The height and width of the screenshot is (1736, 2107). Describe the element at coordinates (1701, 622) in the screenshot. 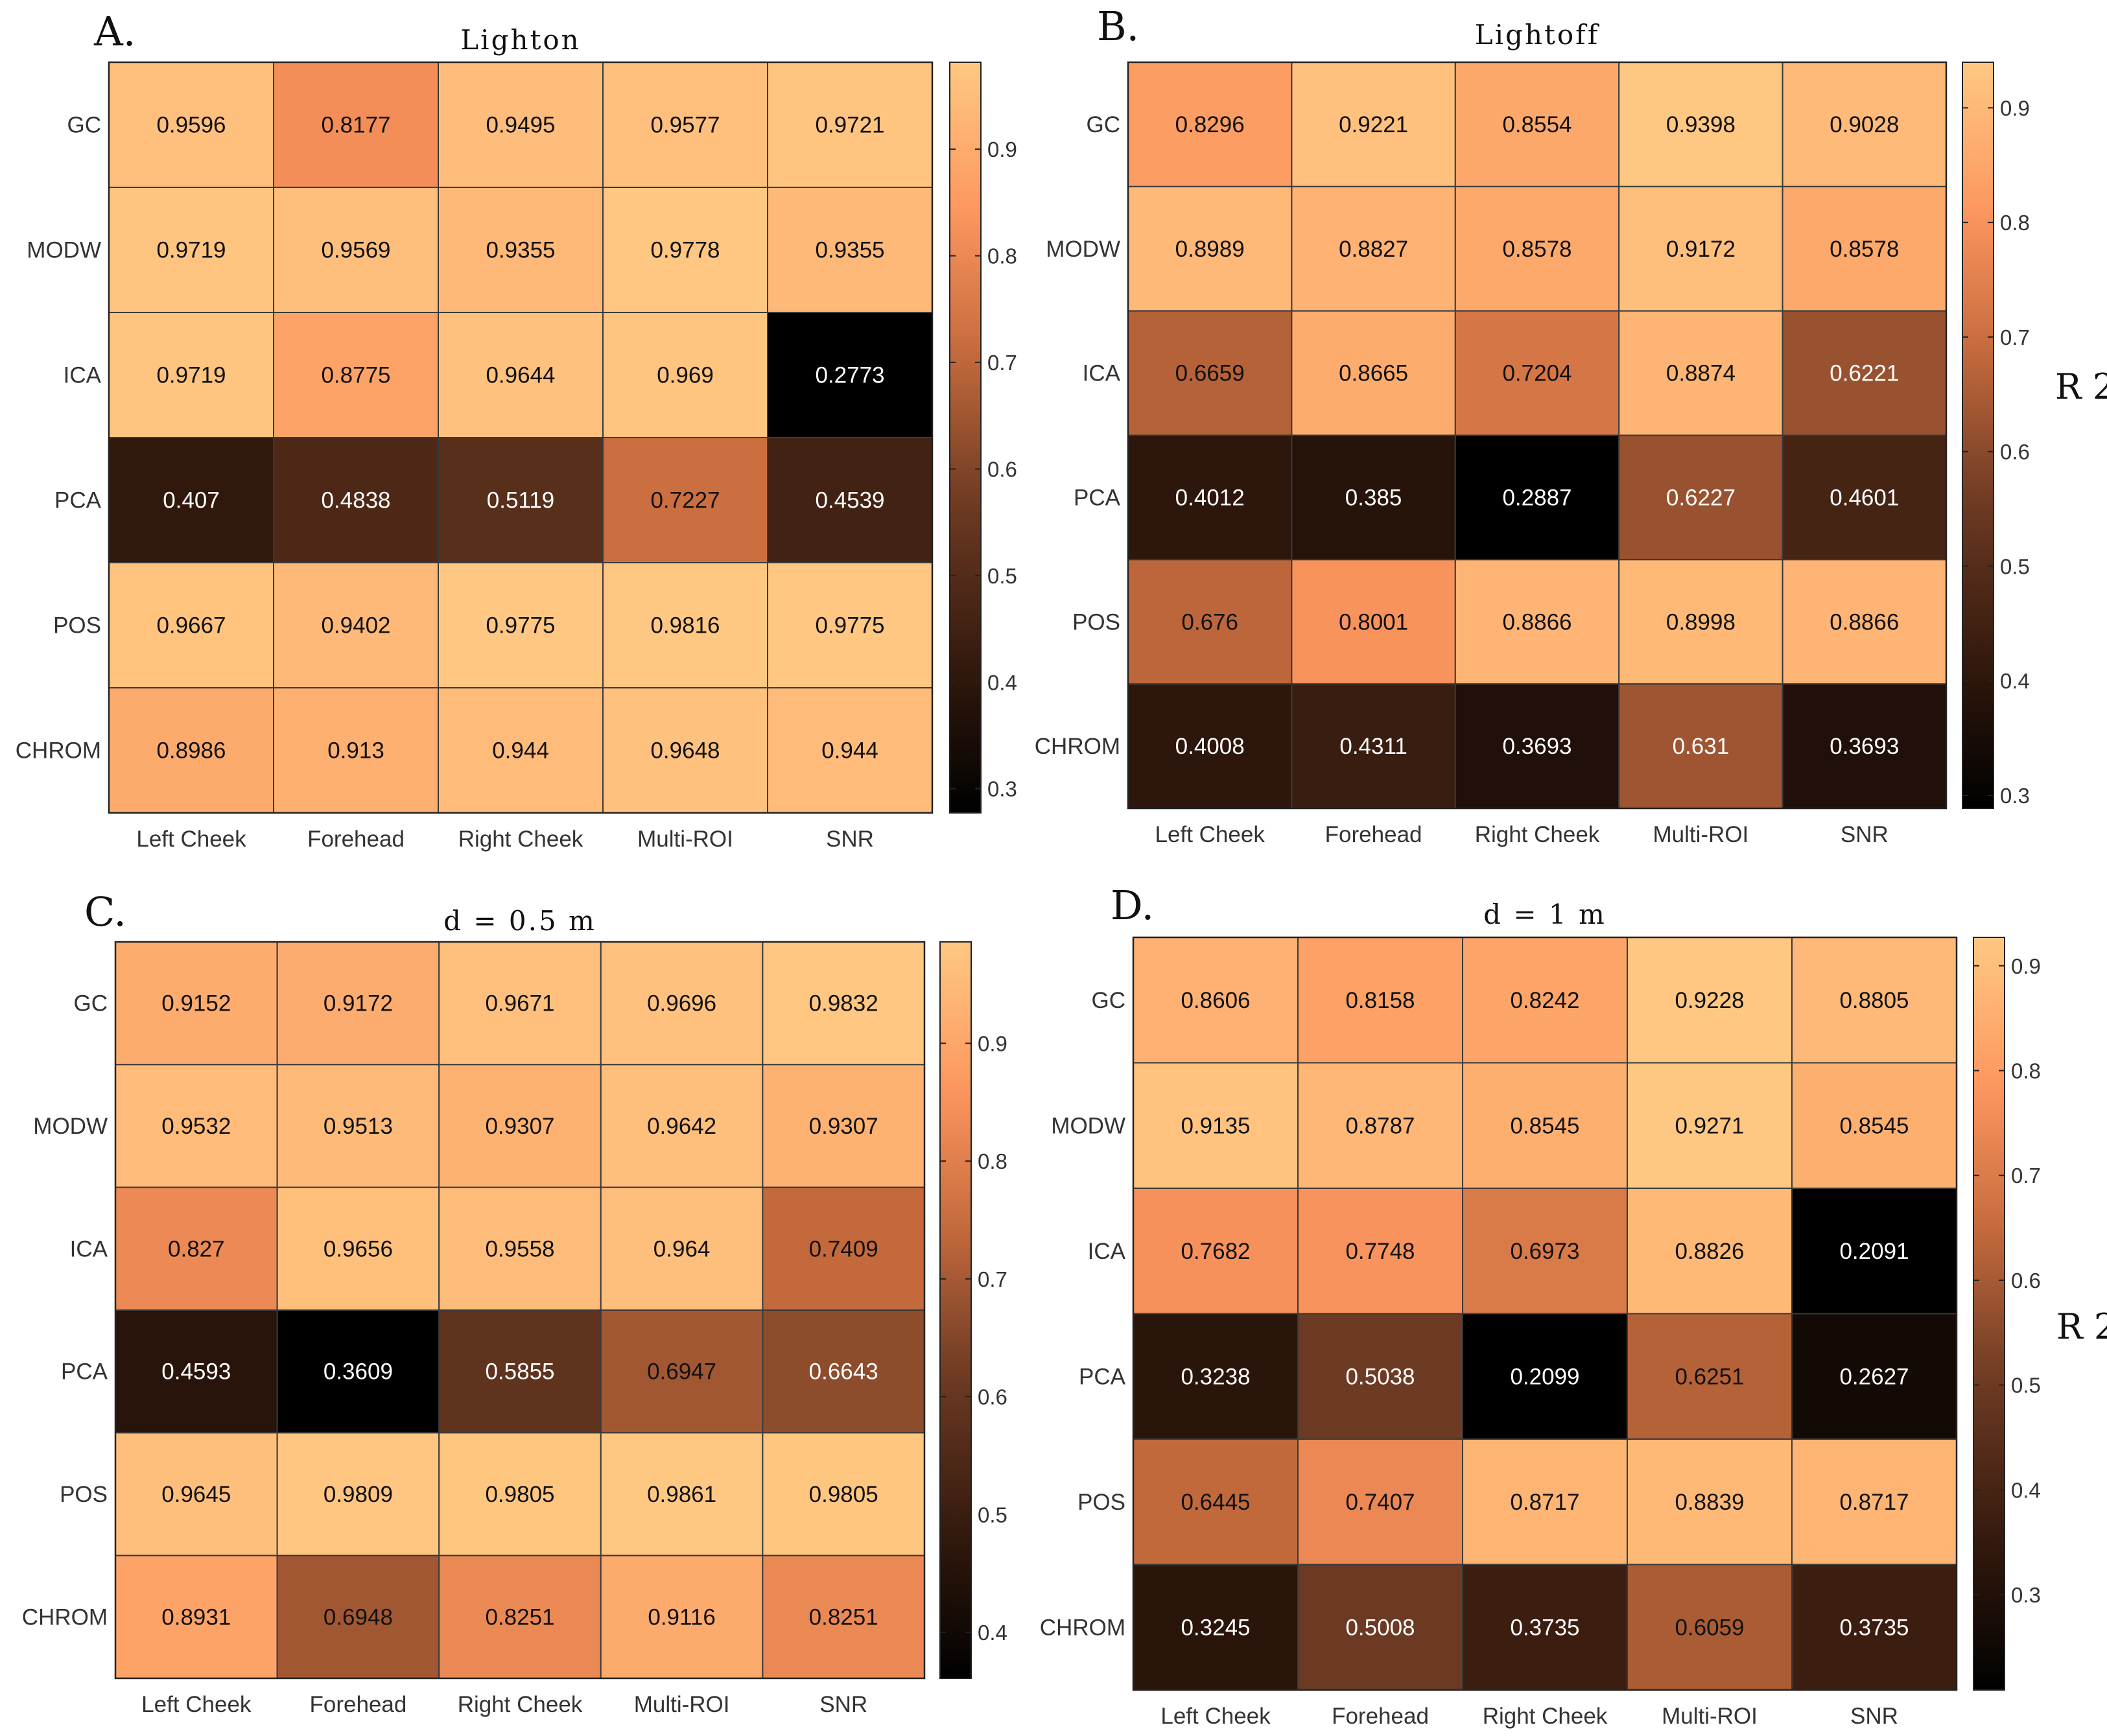

I see `cell-value-label: 0.8998` at that location.